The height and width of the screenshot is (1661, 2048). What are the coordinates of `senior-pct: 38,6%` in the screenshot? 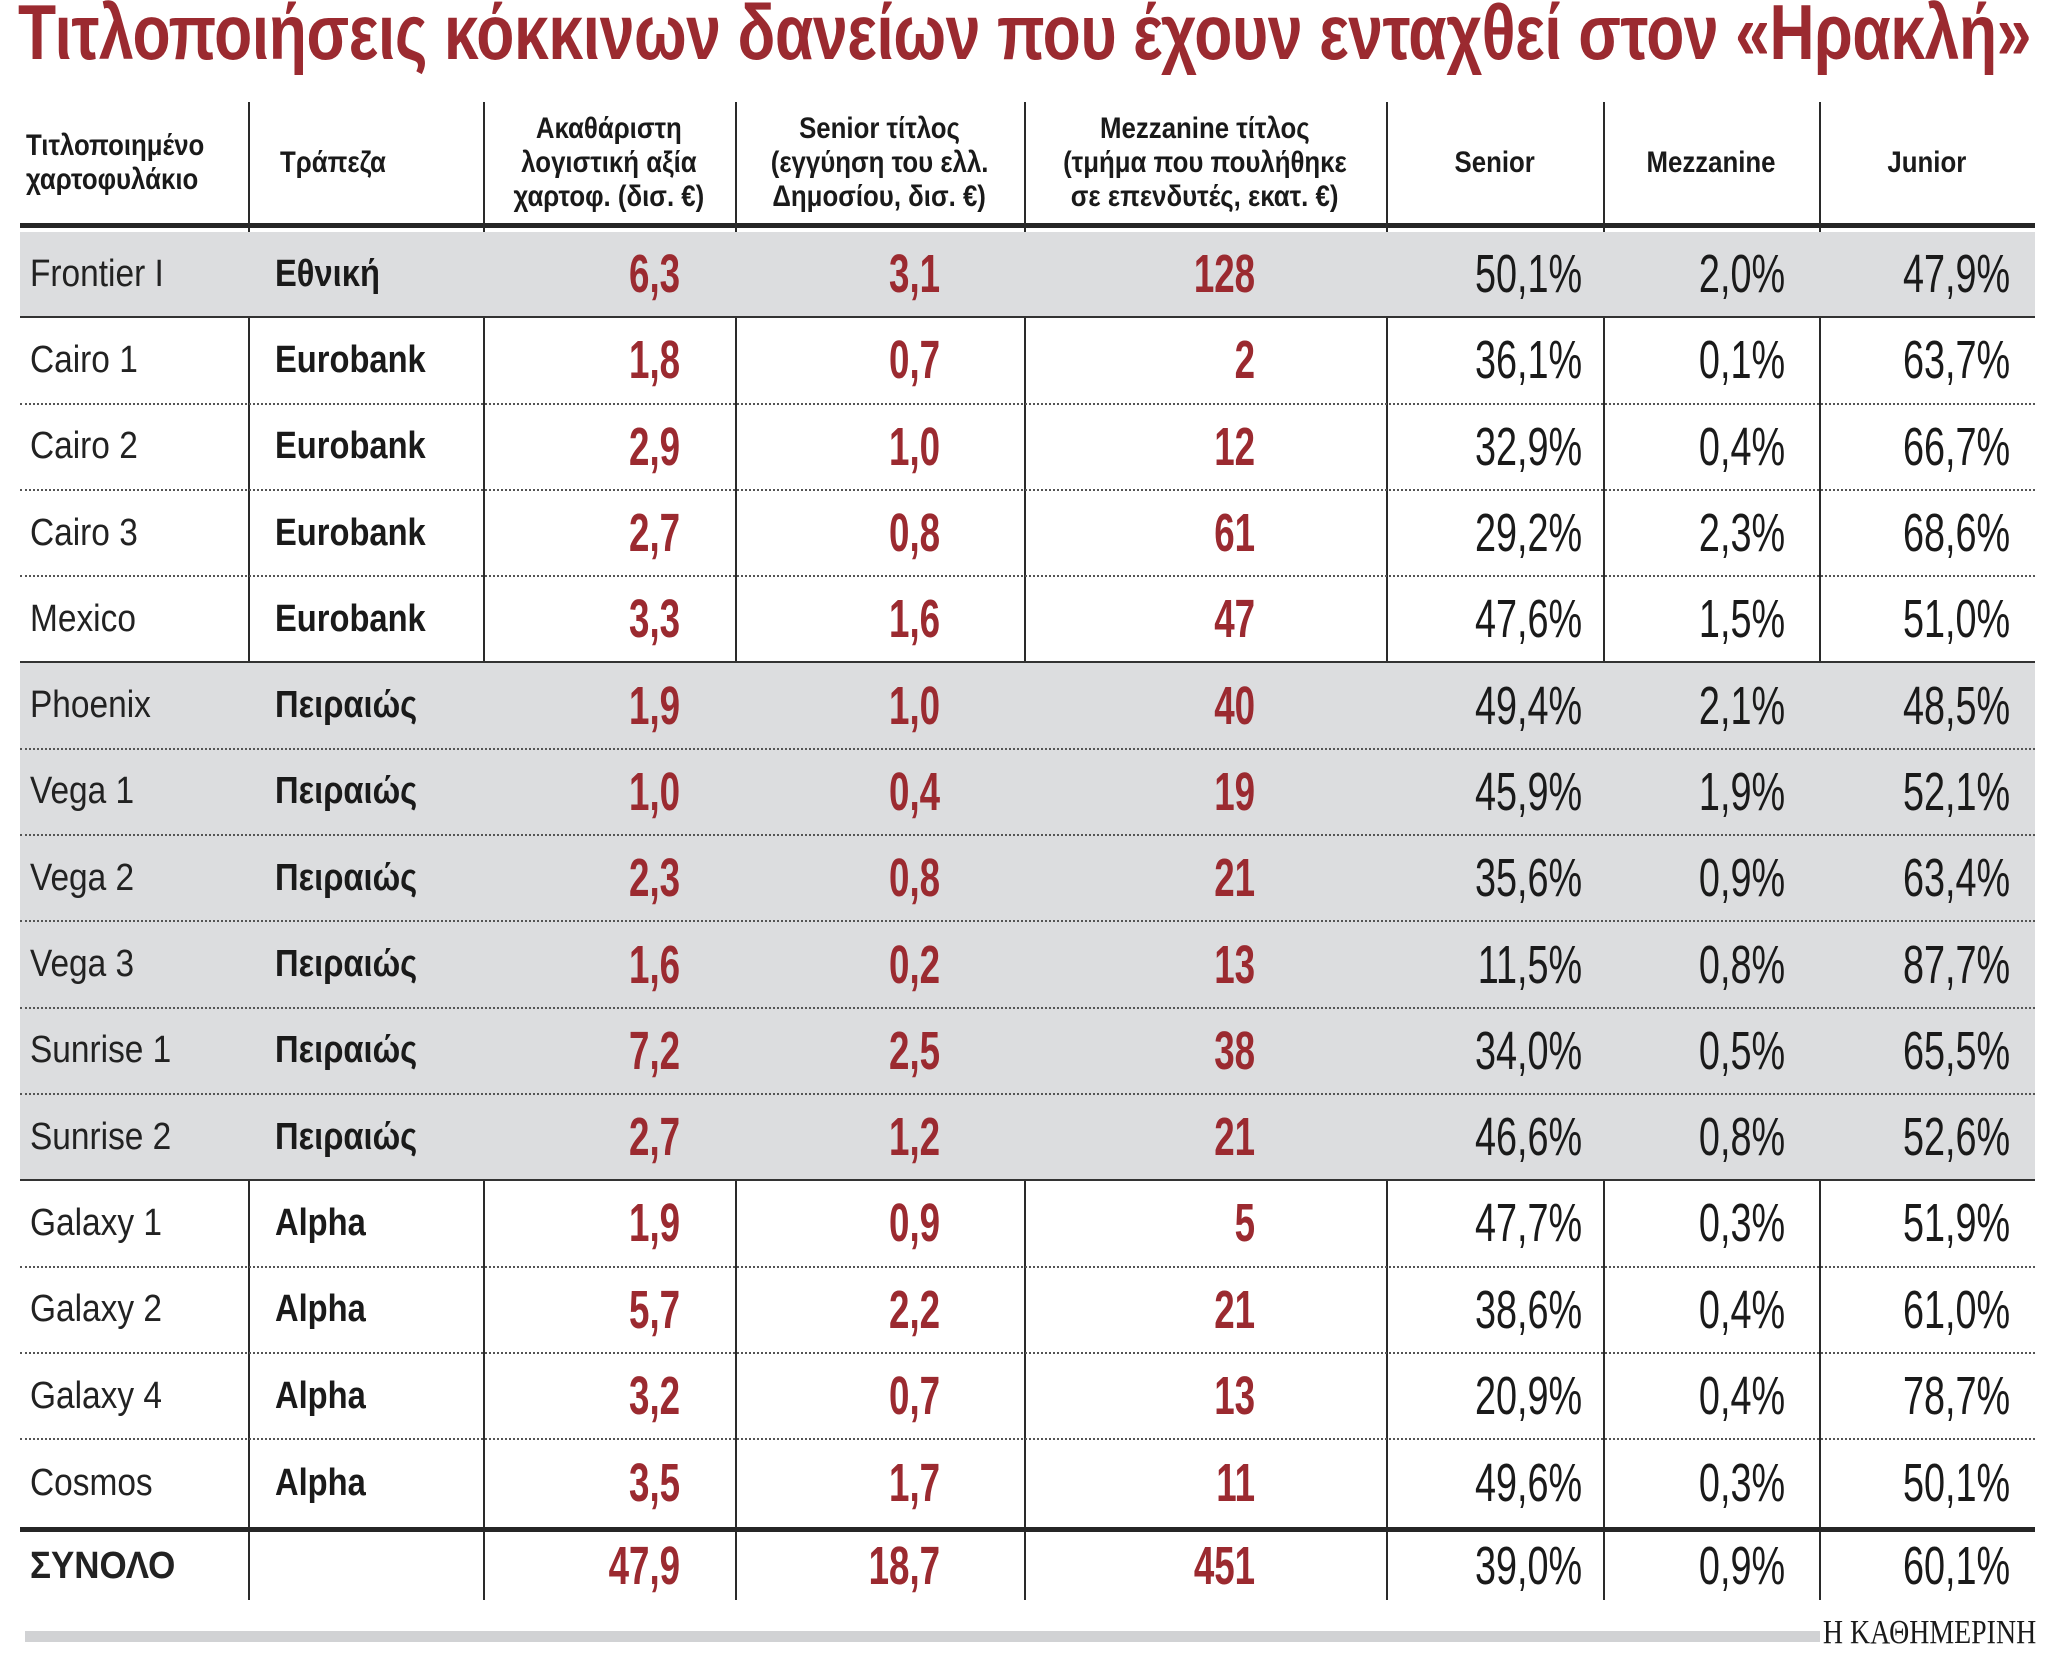 It's located at (1528, 1309).